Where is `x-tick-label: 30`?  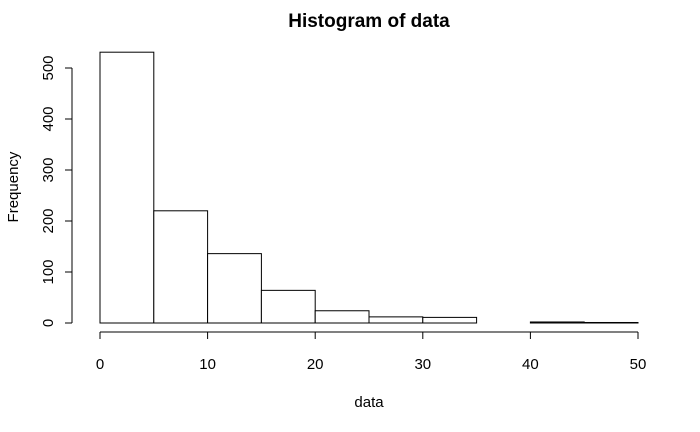
x-tick-label: 30 is located at coordinates (422, 364).